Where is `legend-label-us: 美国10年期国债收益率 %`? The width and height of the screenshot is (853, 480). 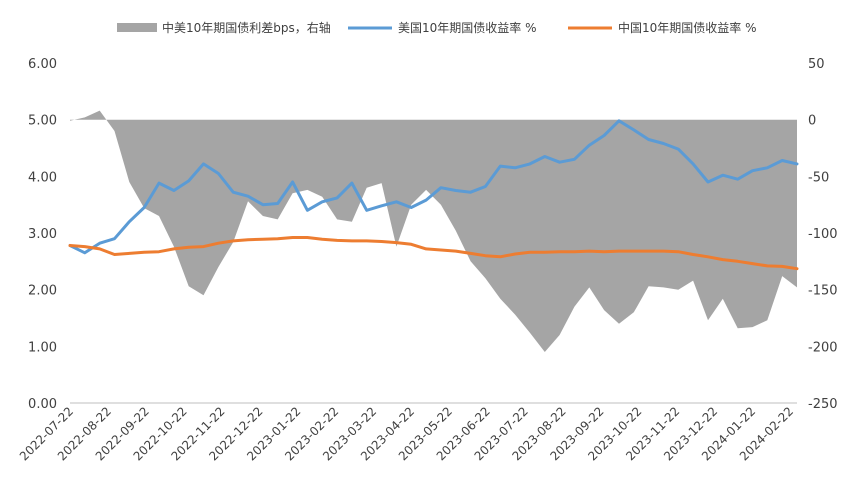 legend-label-us: 美国10年期国债收益率 % is located at coordinates (467, 27).